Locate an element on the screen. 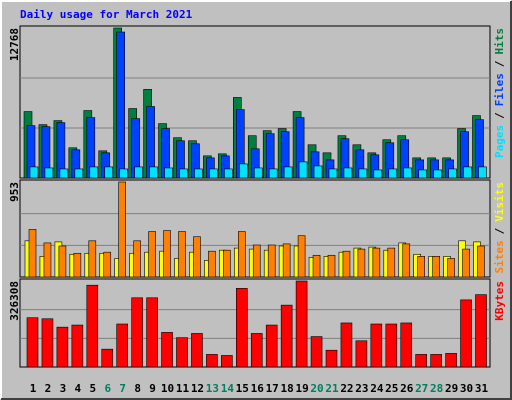 This screenshot has width=512, height=400. legend: Pages / Files / Hits is located at coordinates (499, 93).